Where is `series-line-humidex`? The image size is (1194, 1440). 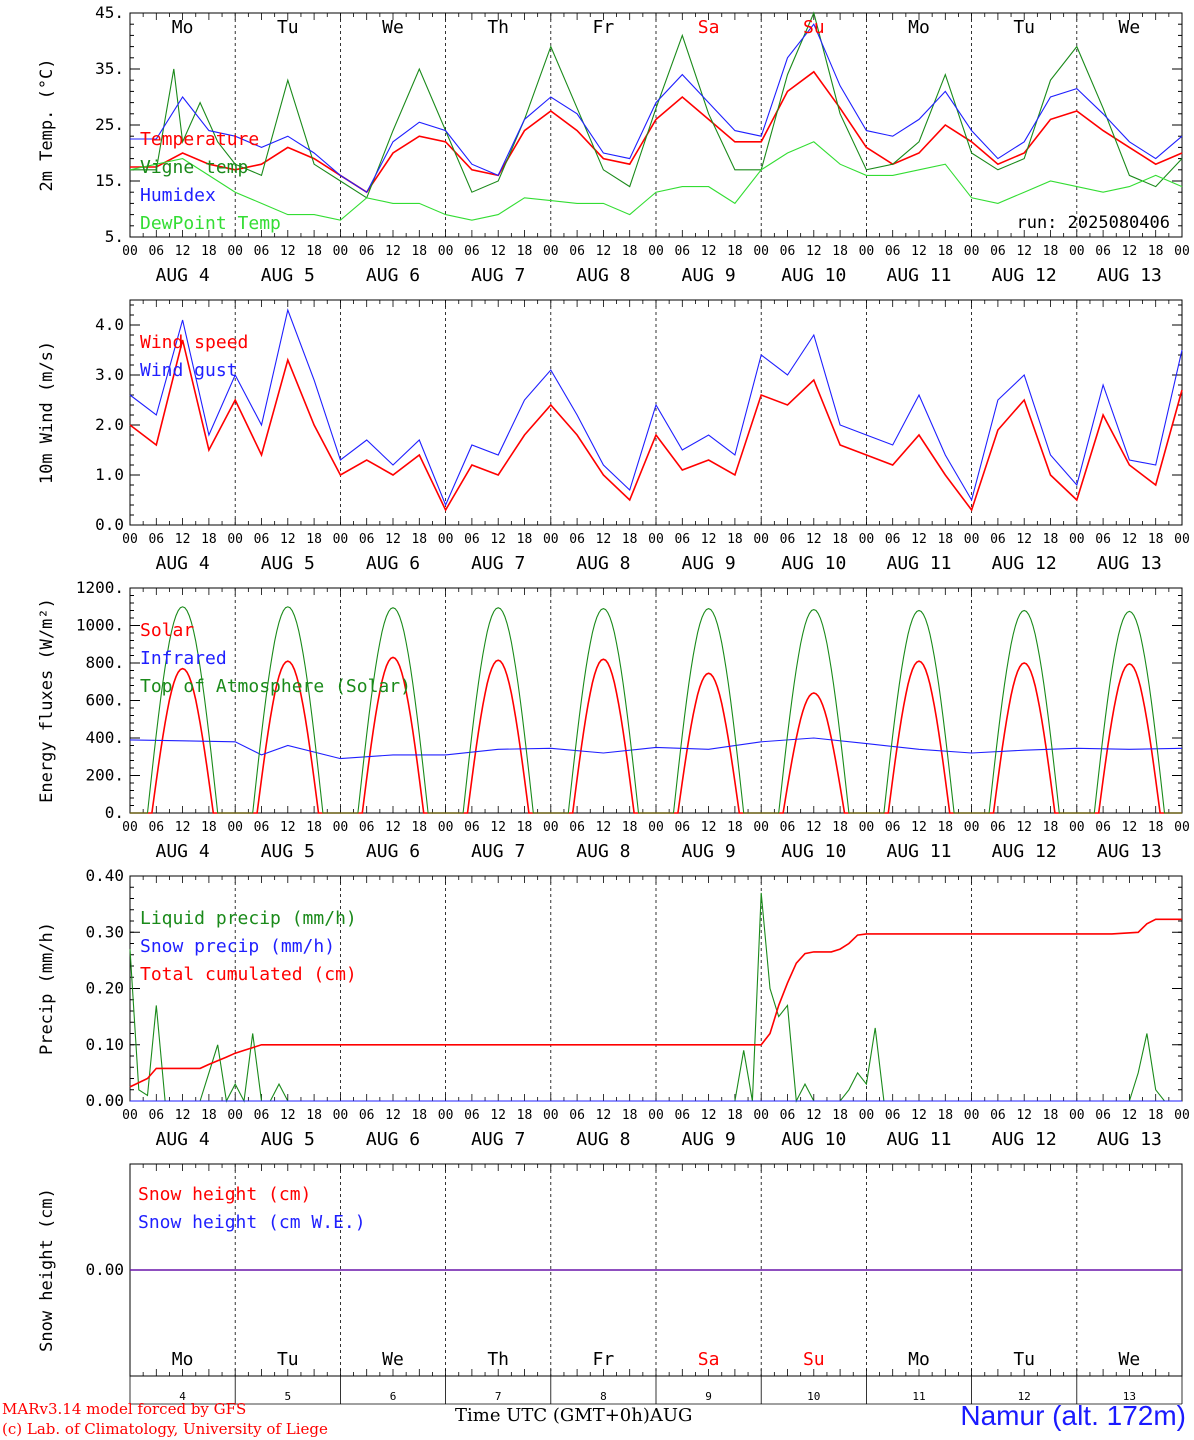 series-line-humidex is located at coordinates (656, 108).